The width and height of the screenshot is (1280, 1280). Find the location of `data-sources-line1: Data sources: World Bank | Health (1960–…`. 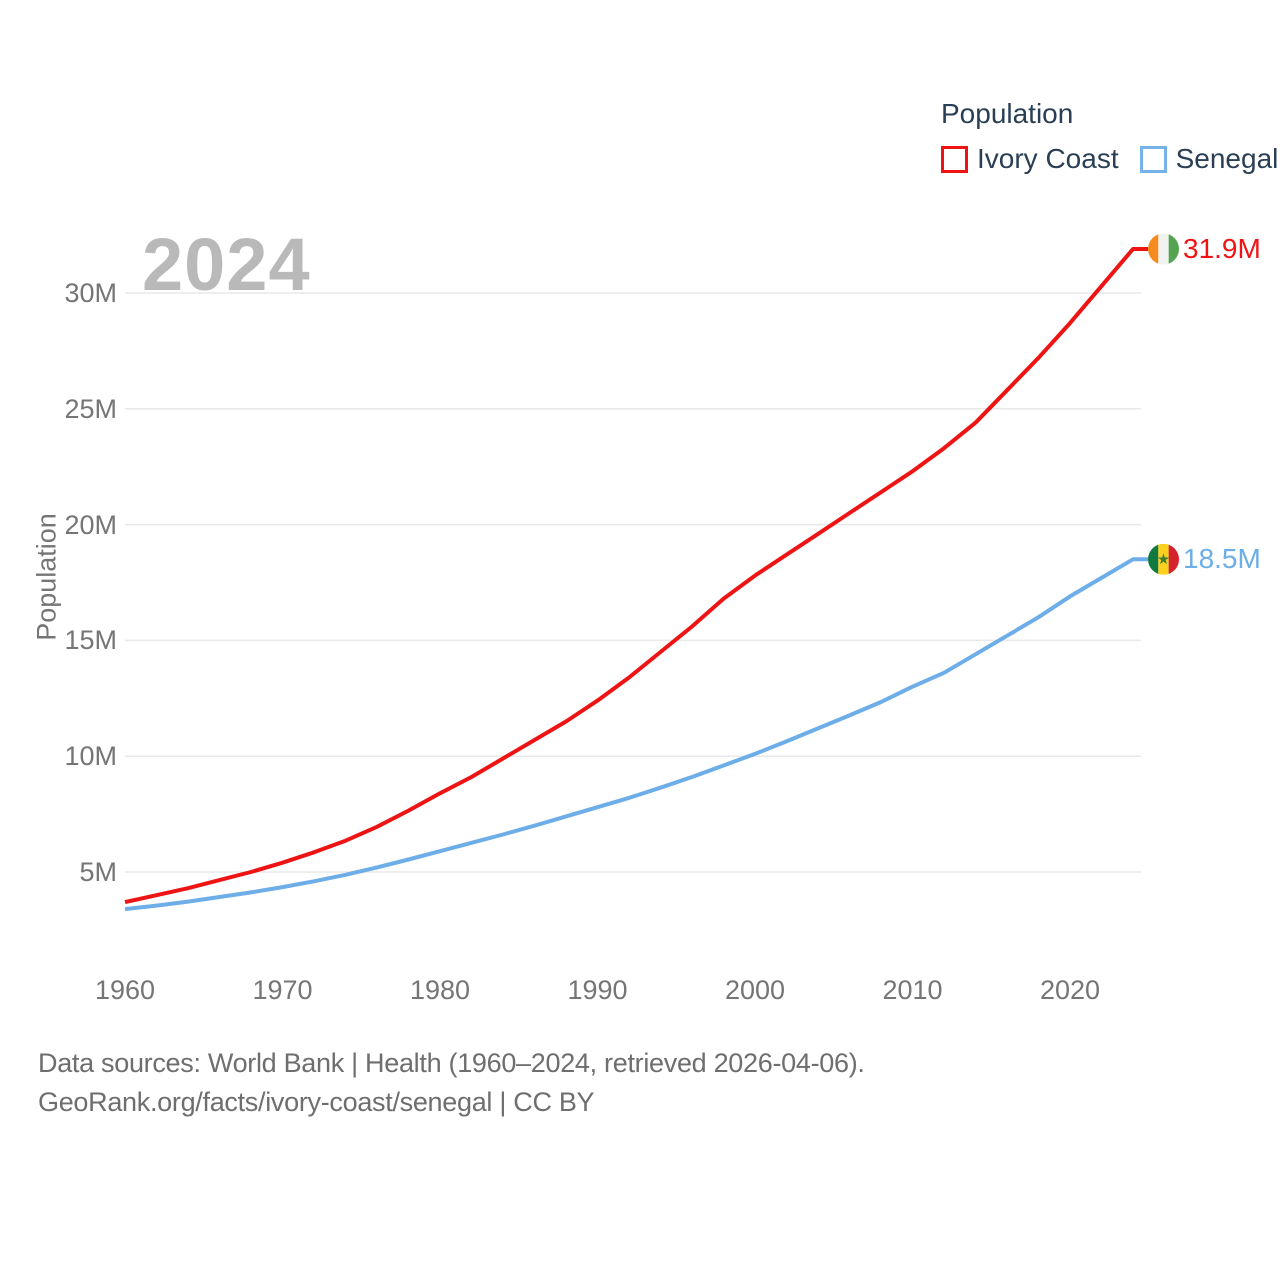

data-sources-line1: Data sources: World Bank | Health (1960–… is located at coordinates (451, 1063).